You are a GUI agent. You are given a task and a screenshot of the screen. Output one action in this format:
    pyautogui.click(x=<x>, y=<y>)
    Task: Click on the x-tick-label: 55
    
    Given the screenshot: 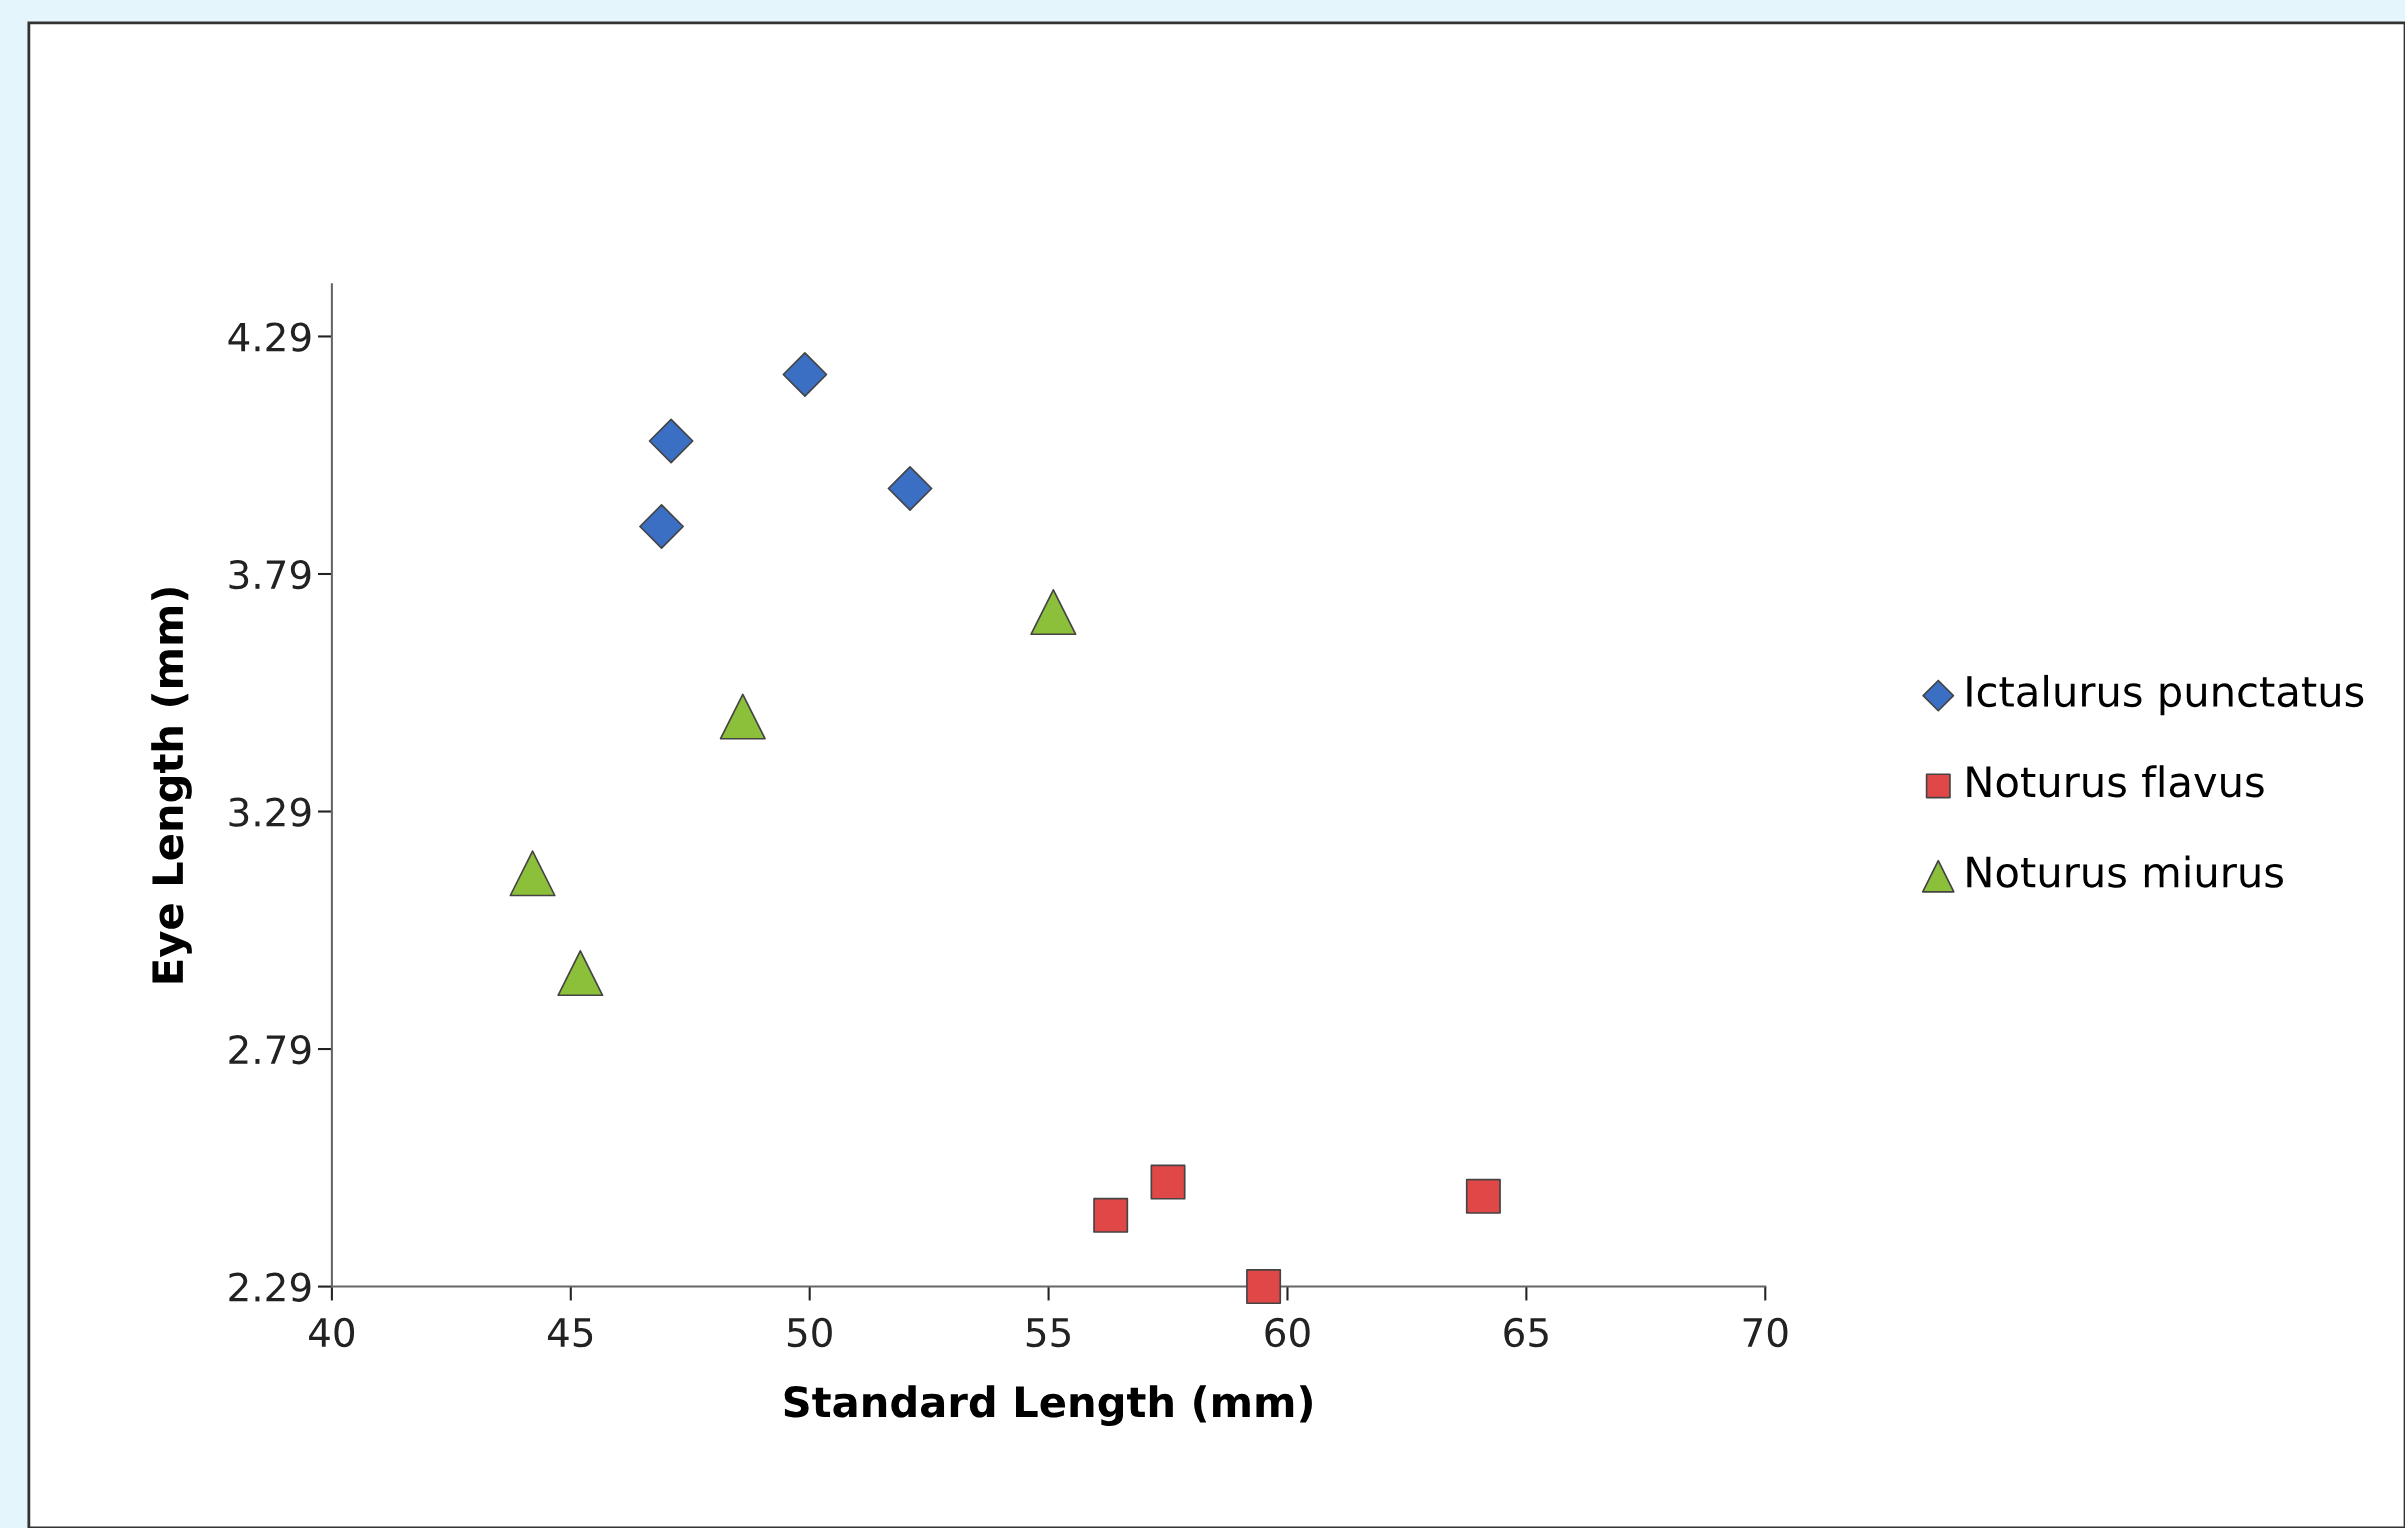 What is the action you would take?
    pyautogui.click(x=1048, y=1333)
    